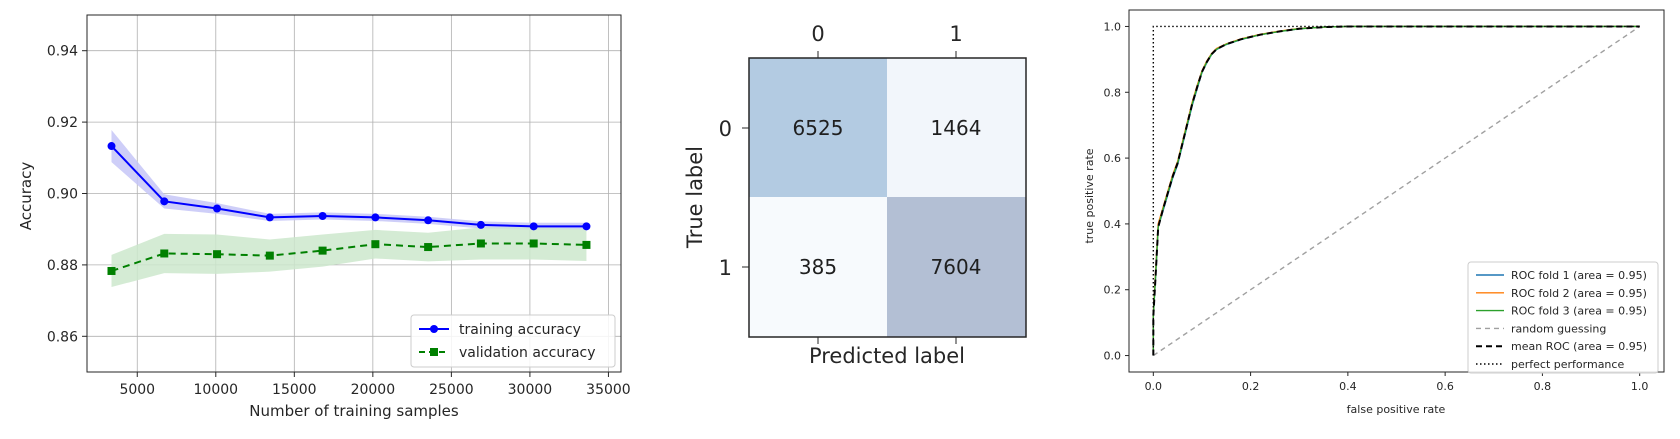 The height and width of the screenshot is (439, 1680). I want to click on confusion-x-axis-label: Predicted label, so click(887, 356).